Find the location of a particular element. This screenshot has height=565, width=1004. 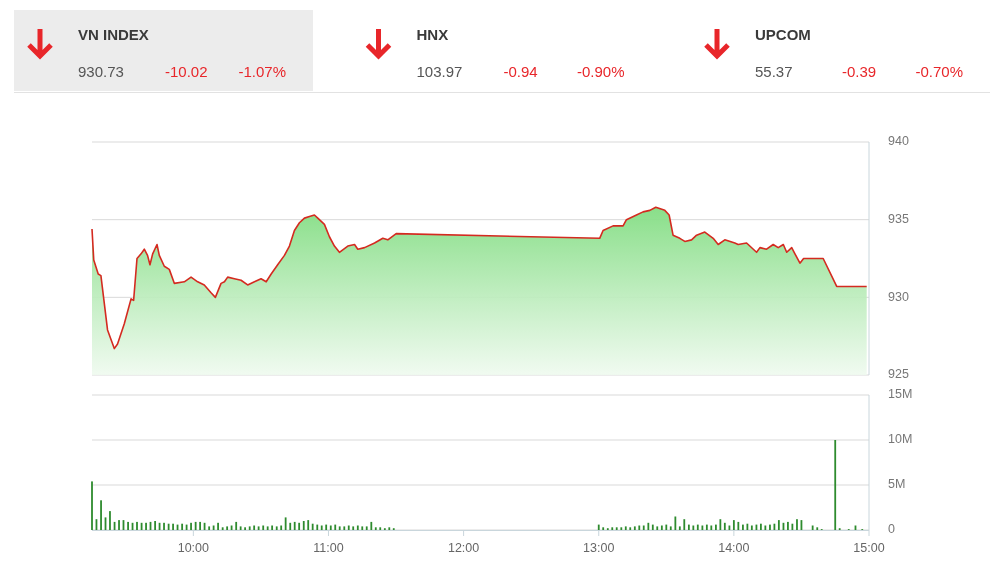

y-tick-label: 10M is located at coordinates (900, 439).